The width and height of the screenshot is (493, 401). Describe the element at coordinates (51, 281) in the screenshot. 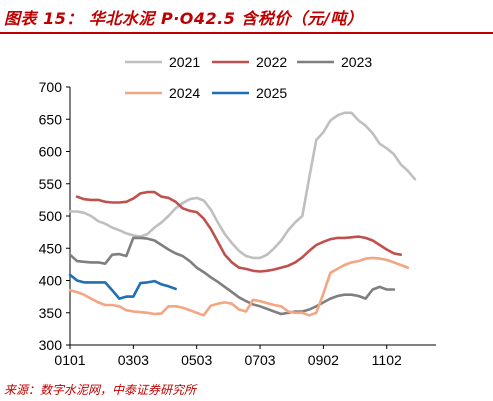

I see `y-tick-label: 400` at that location.